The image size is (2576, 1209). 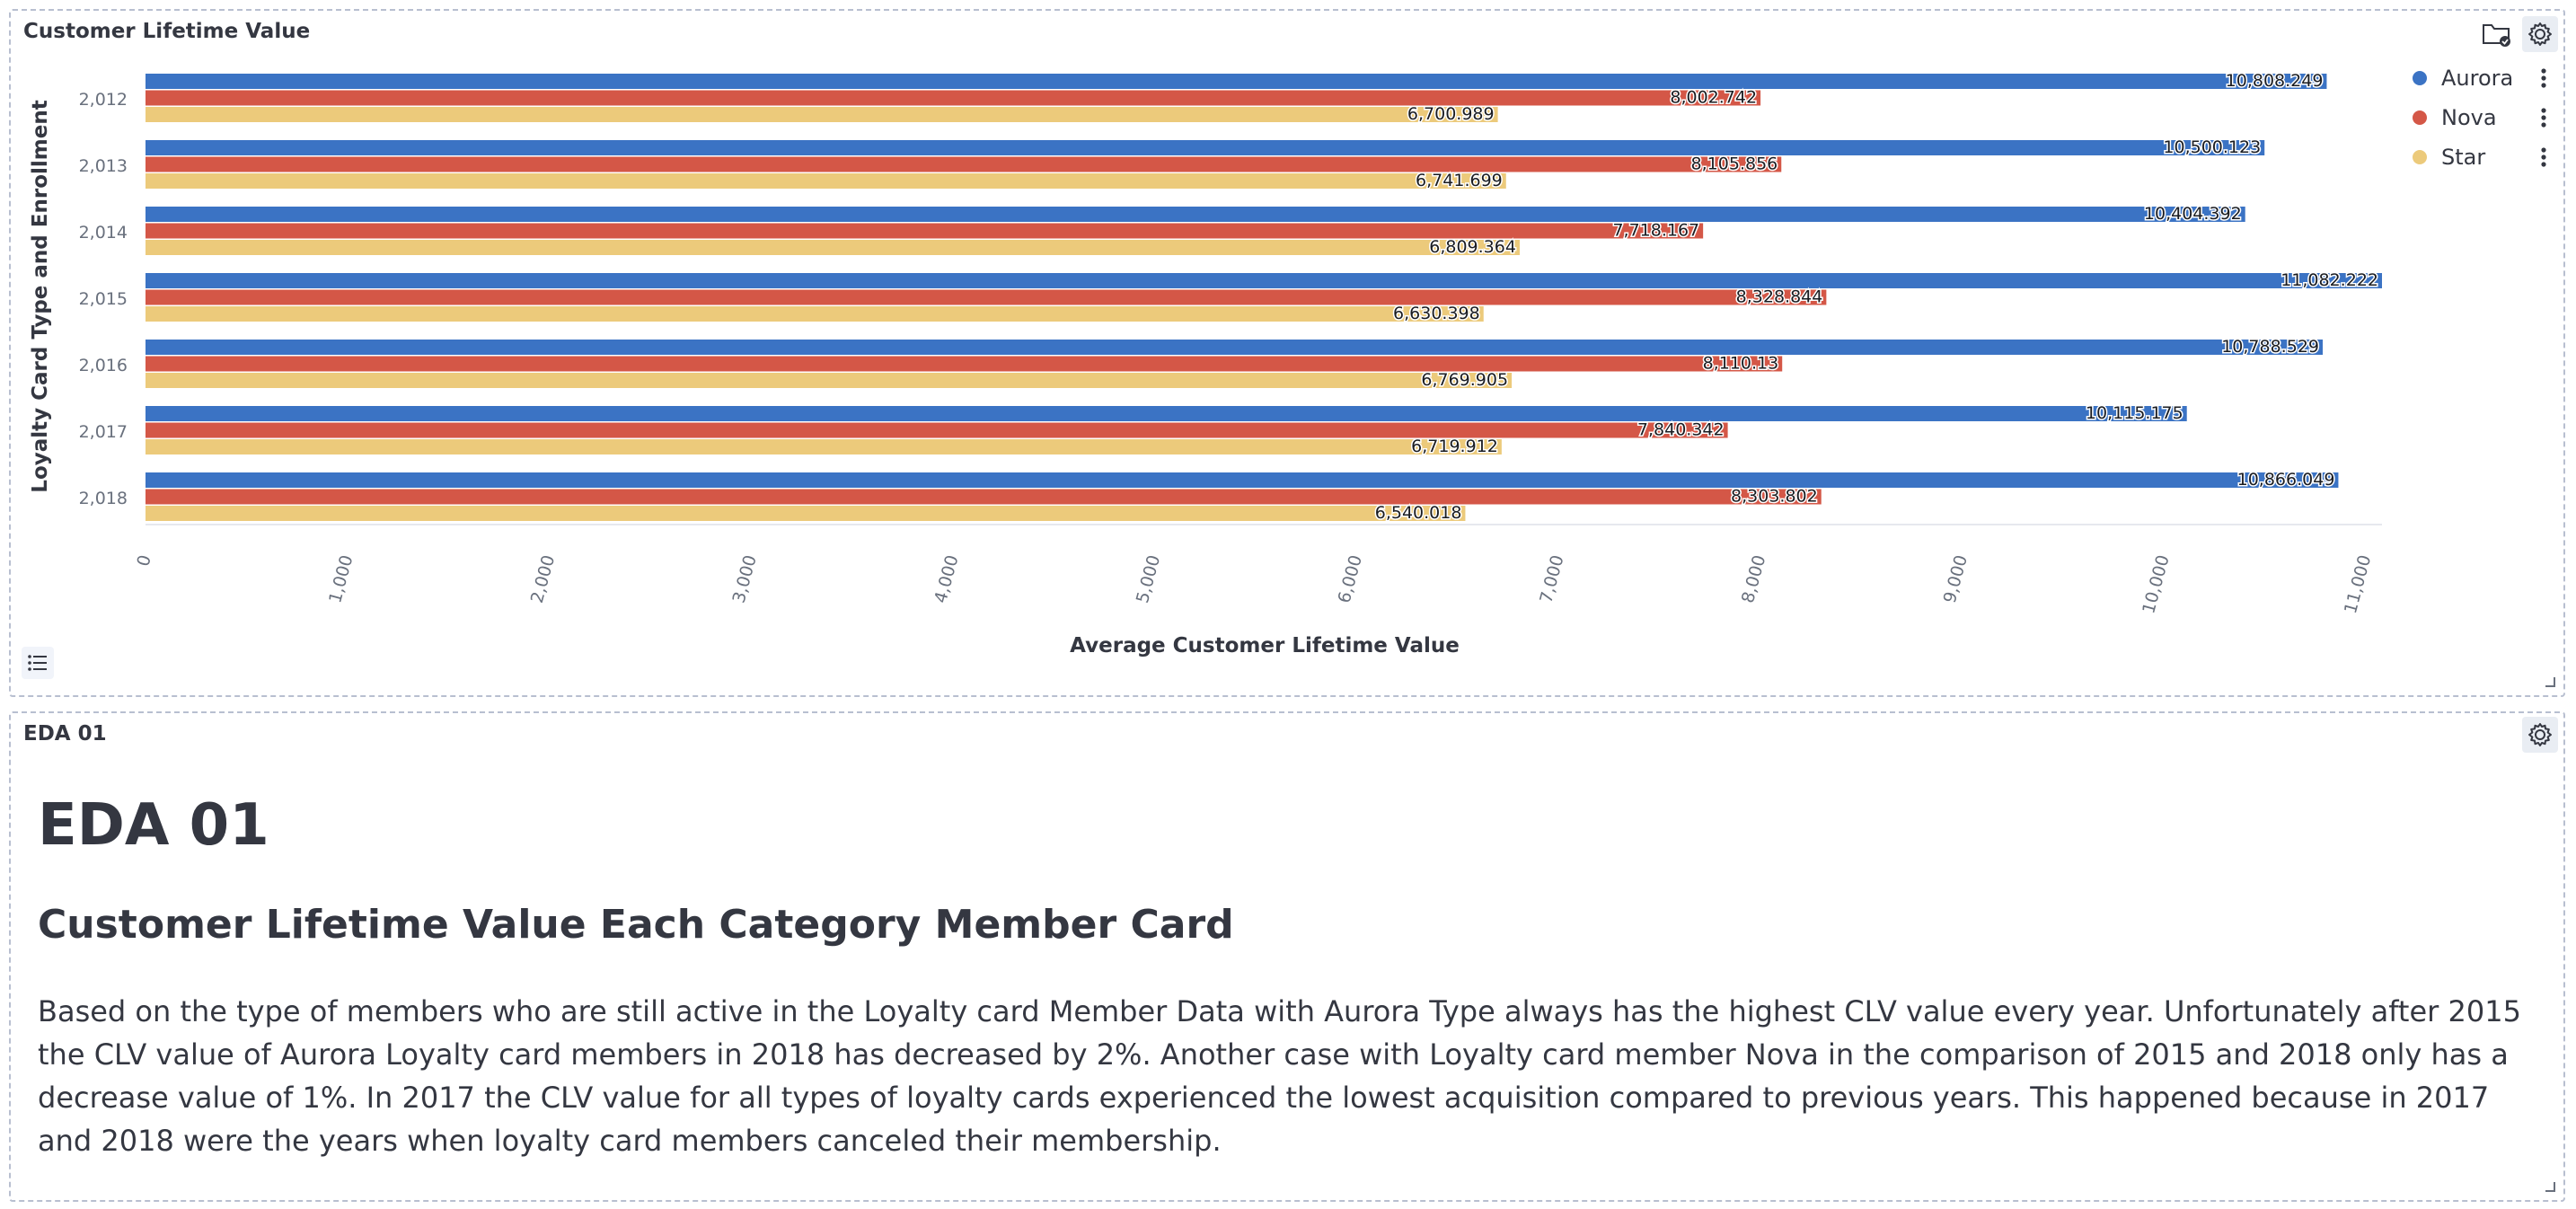 I want to click on data-label: 6,630.398, so click(x=1436, y=314).